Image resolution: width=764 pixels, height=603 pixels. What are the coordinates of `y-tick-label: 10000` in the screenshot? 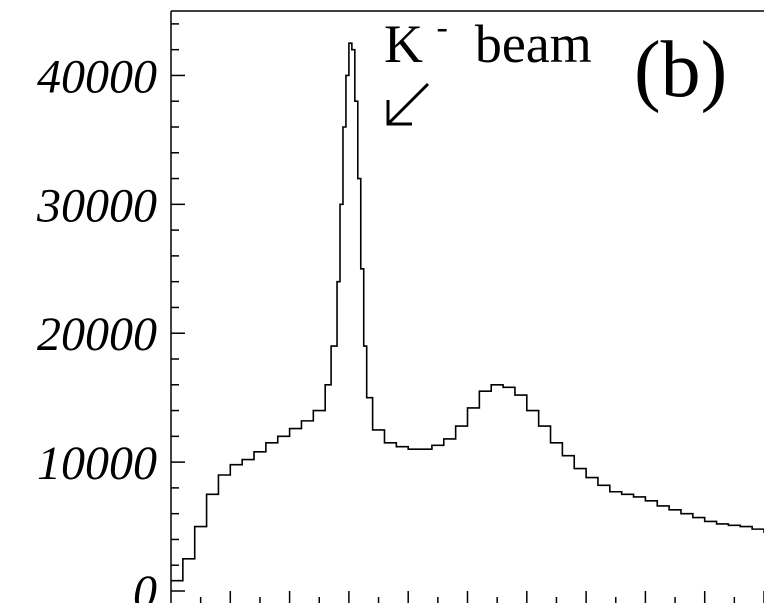 It's located at (97, 463).